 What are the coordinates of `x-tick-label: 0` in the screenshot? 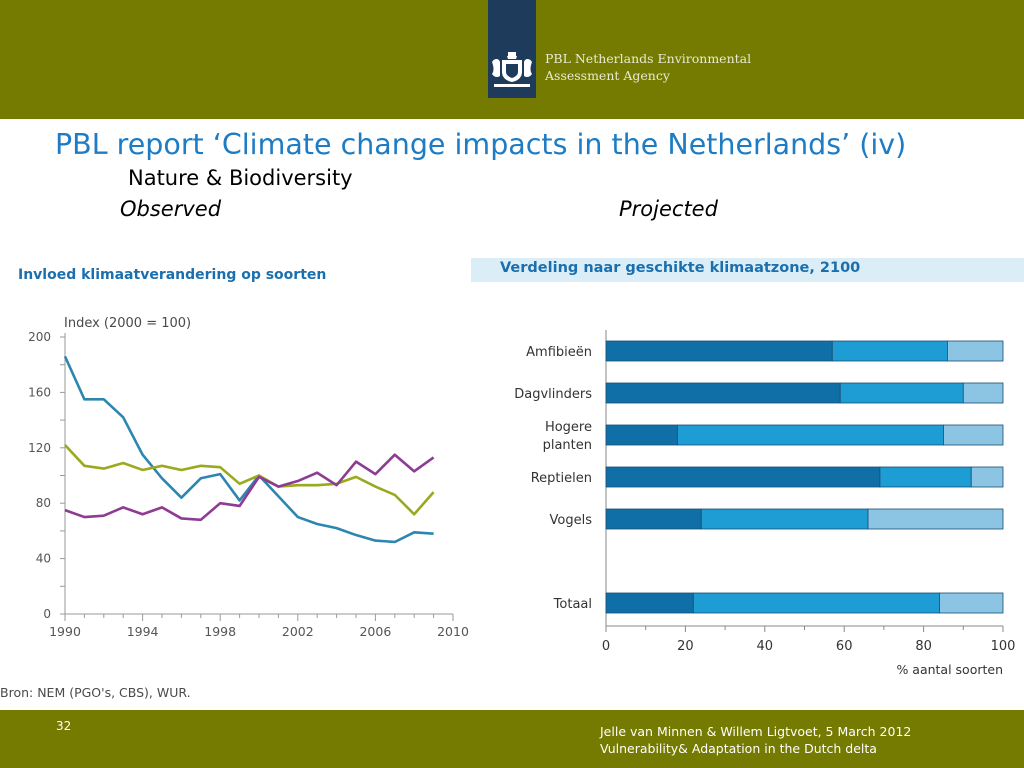 It's located at (606, 646).